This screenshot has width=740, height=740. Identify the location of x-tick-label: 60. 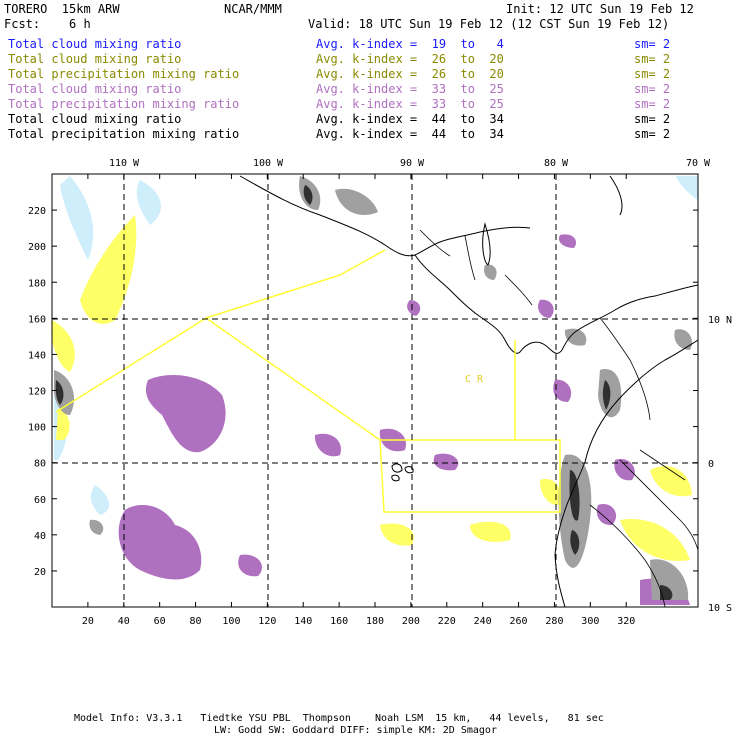
(160, 621).